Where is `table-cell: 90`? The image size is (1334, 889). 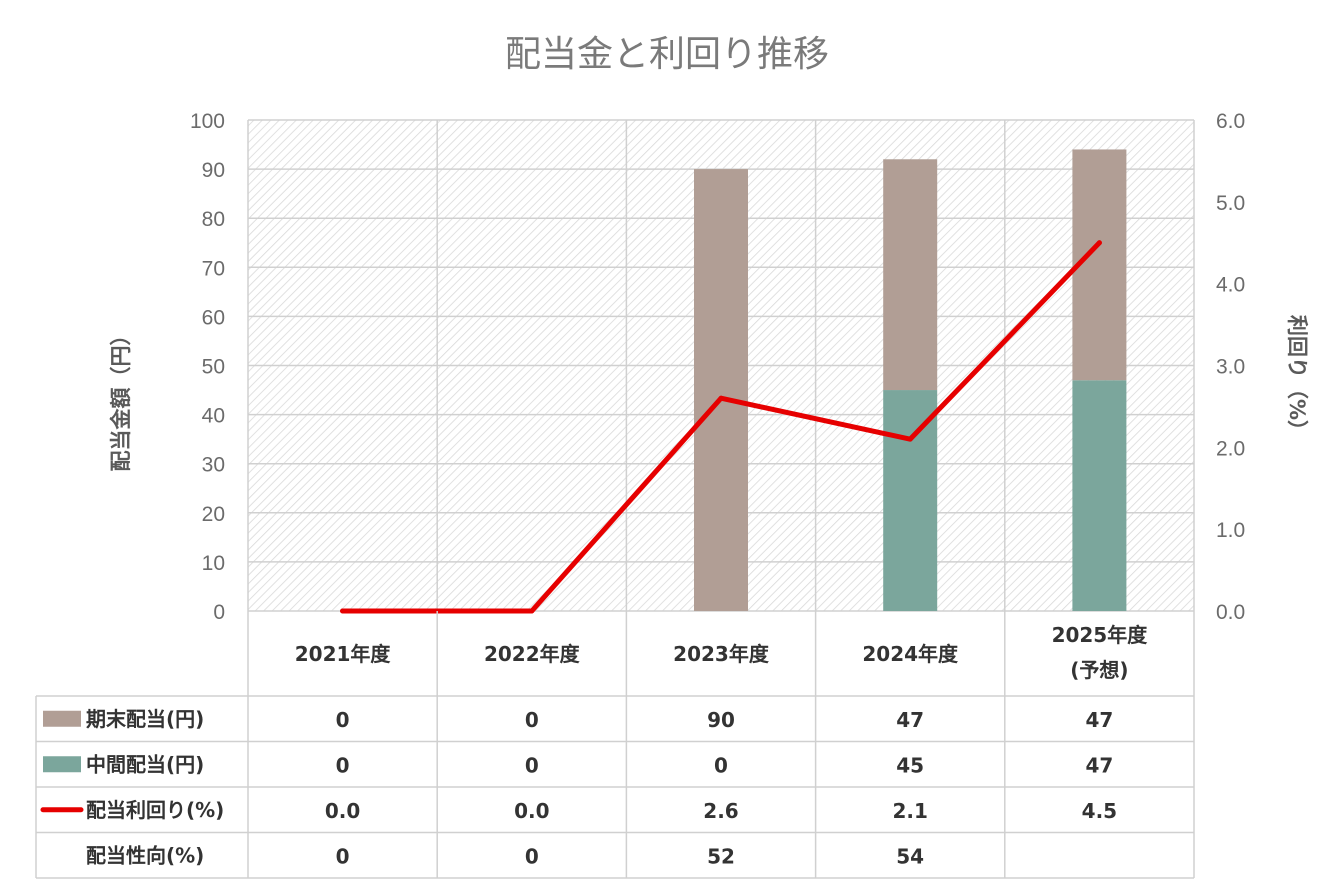
table-cell: 90 is located at coordinates (721, 720).